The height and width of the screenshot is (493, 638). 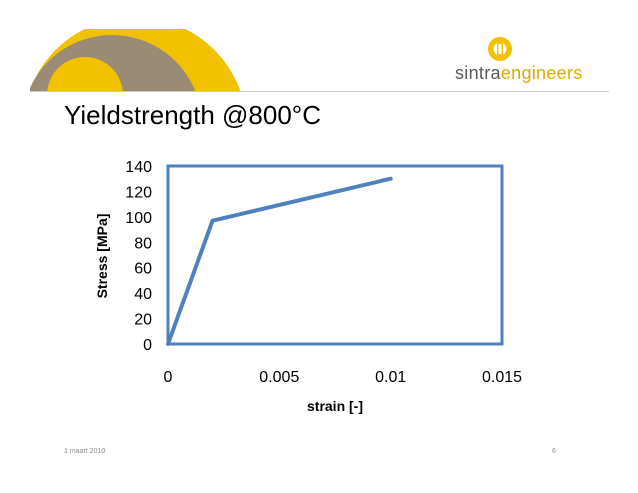 I want to click on logo-text-engineers: engineers, so click(x=541, y=73).